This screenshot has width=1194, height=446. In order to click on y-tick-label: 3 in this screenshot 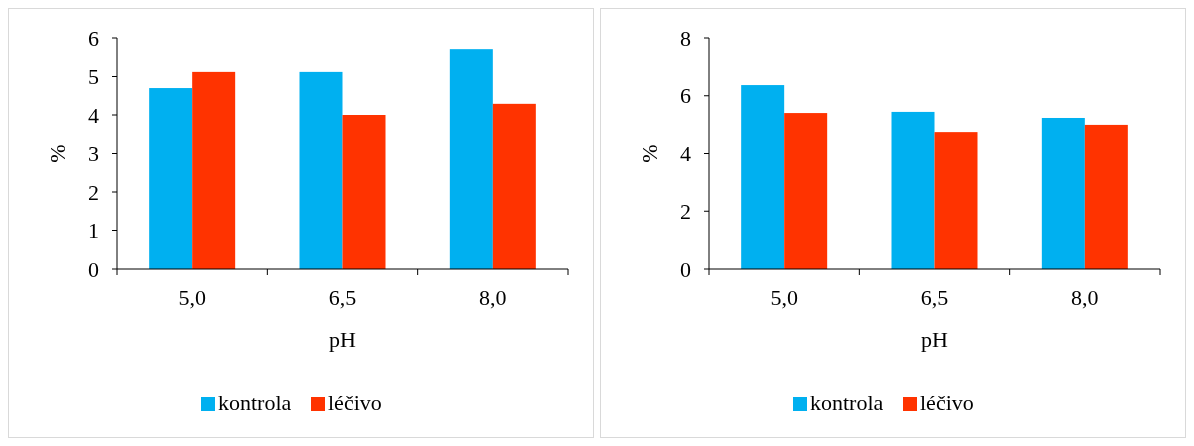, I will do `click(93, 154)`.